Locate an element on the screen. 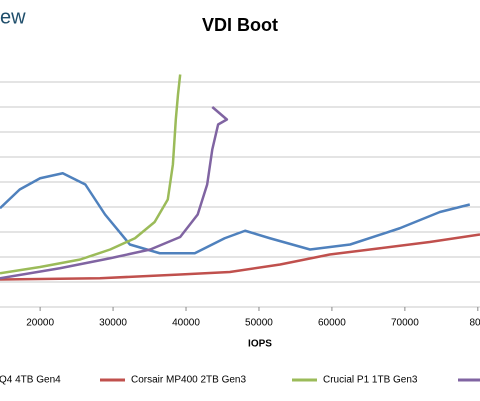 The height and width of the screenshot is (401, 480). x-axis-title: IOPS is located at coordinates (260, 344).